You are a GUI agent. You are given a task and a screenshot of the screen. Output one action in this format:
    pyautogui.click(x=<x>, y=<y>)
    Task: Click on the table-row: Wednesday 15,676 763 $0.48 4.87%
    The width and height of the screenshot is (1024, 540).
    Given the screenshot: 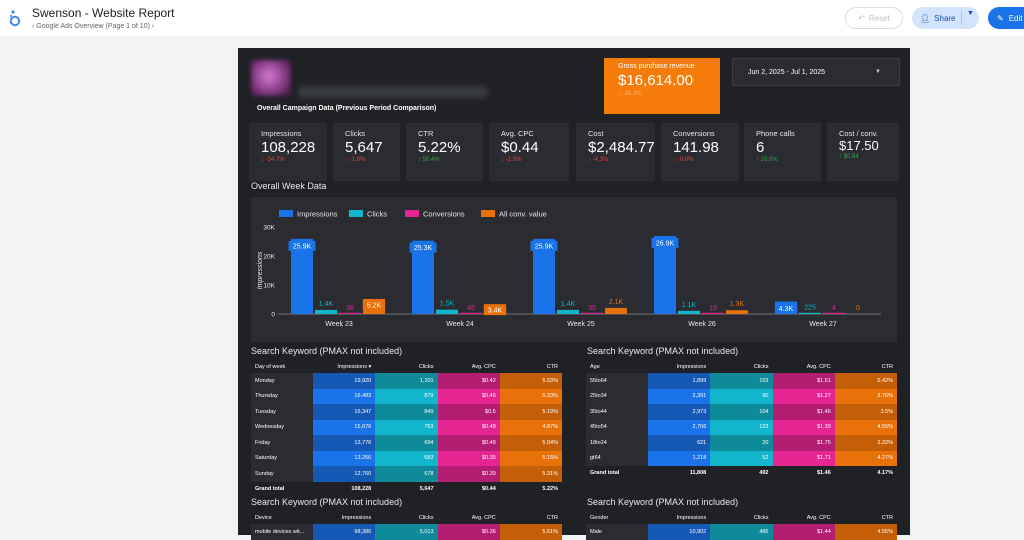 What is the action you would take?
    pyautogui.click(x=406, y=427)
    